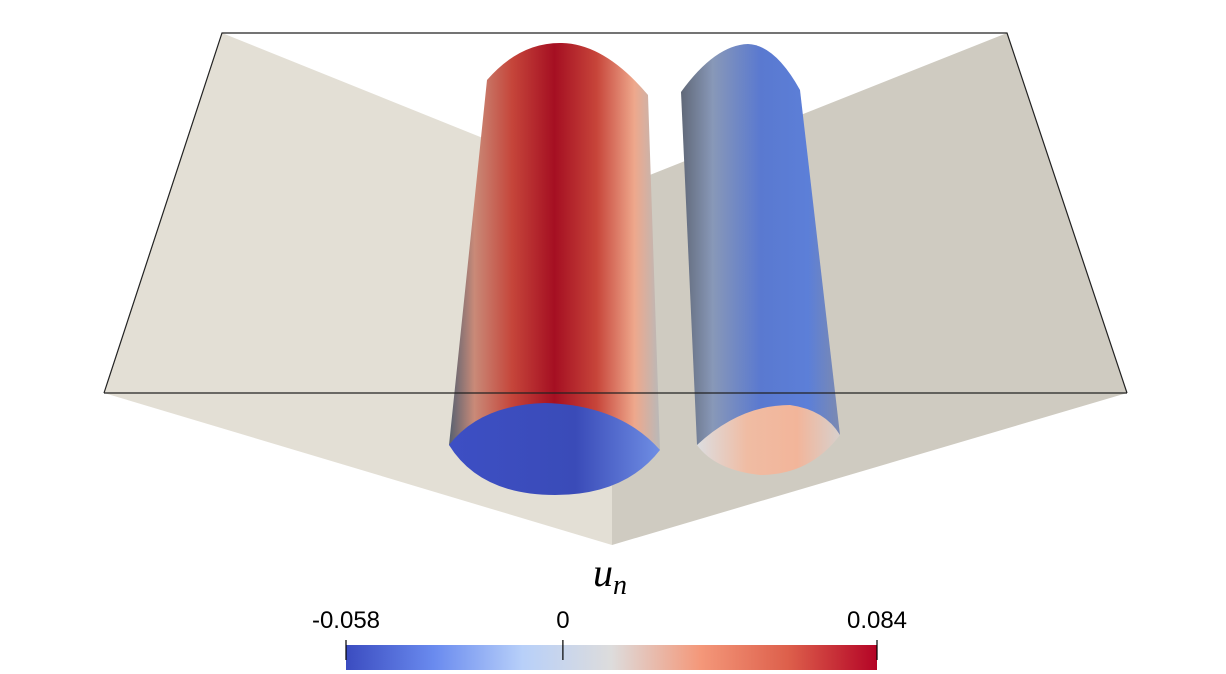 The image size is (1226, 674). Describe the element at coordinates (603, 572) in the screenshot. I see `label-symbol: u` at that location.